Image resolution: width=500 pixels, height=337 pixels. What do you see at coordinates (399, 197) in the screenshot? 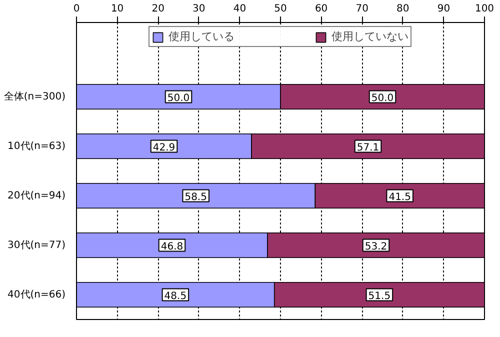
I see `data-label: 41.5` at bounding box center [399, 197].